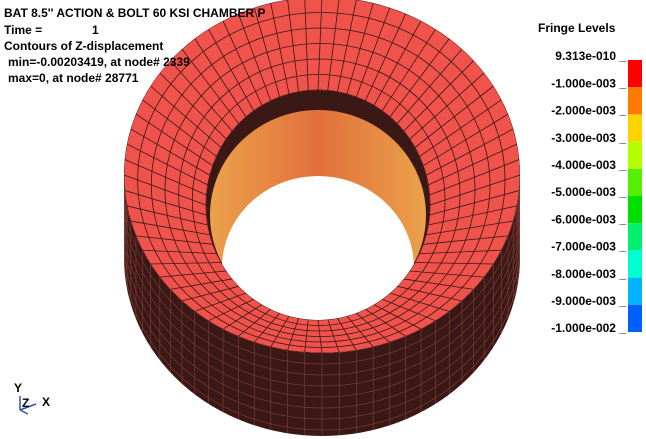 This screenshot has width=646, height=439. What do you see at coordinates (46, 402) in the screenshot?
I see `triad-x: X` at bounding box center [46, 402].